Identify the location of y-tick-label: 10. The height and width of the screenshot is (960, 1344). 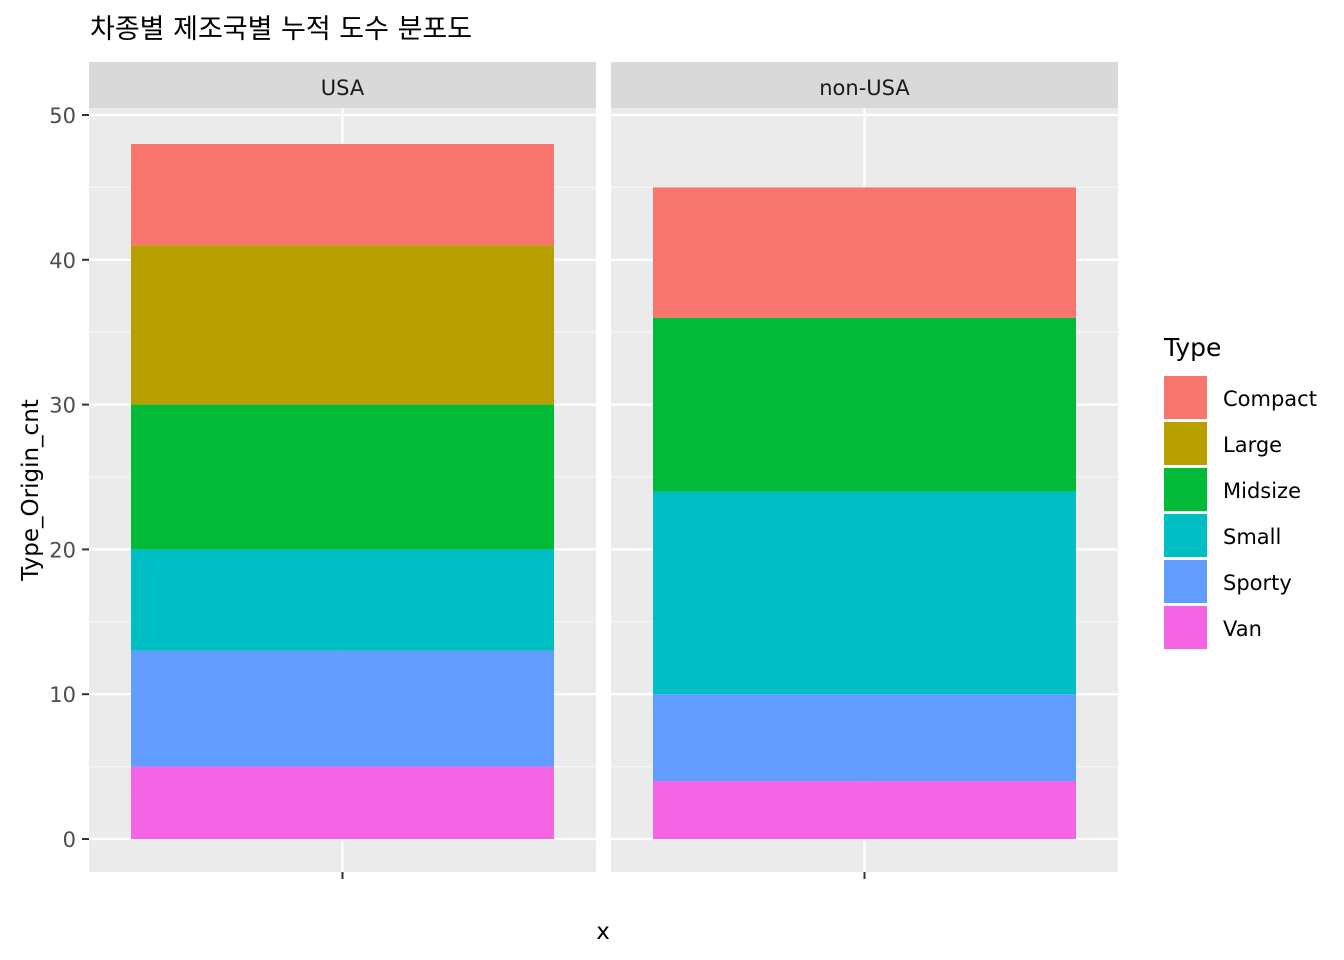
(62, 695).